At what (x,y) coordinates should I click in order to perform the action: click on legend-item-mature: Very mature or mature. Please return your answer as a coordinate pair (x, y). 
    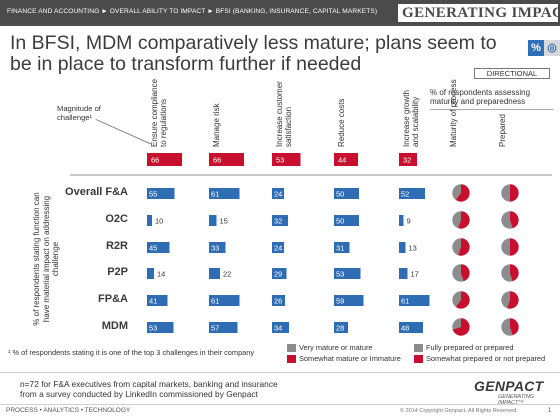
    Looking at the image, I should click on (344, 348).